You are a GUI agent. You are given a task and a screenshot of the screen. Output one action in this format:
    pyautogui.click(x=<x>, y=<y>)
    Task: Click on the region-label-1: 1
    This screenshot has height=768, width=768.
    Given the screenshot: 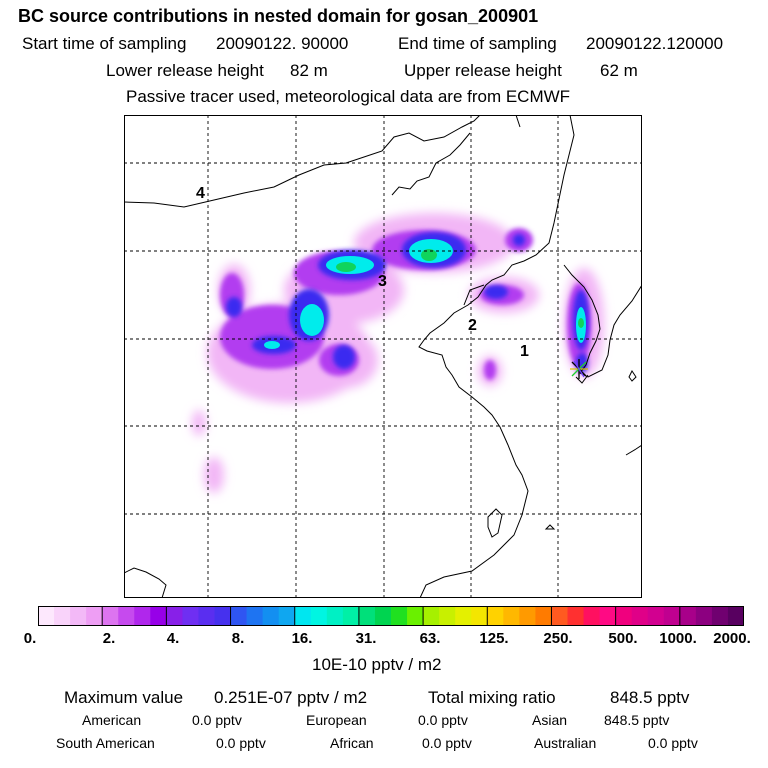 What is the action you would take?
    pyautogui.click(x=524, y=351)
    